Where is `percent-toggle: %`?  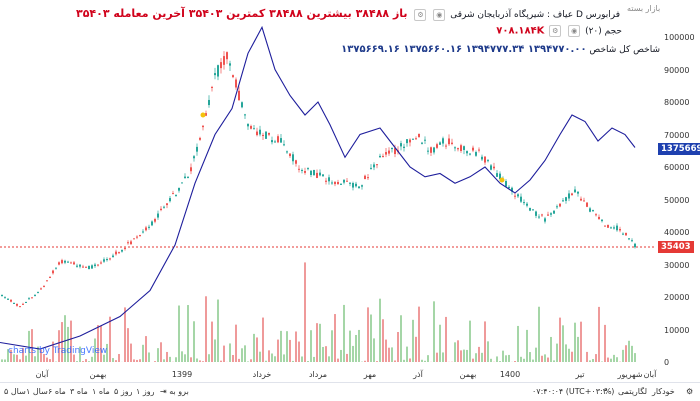 percent-toggle: % is located at coordinates (608, 391).